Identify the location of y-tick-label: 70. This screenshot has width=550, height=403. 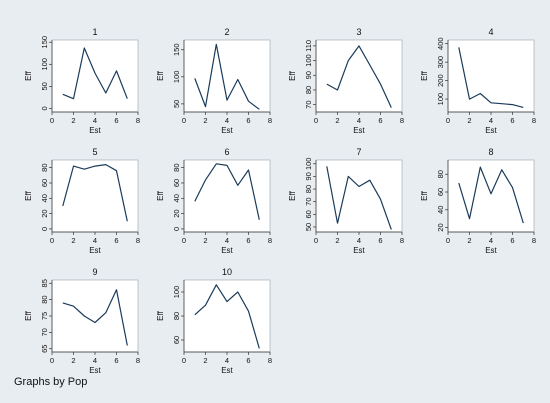
(308, 202).